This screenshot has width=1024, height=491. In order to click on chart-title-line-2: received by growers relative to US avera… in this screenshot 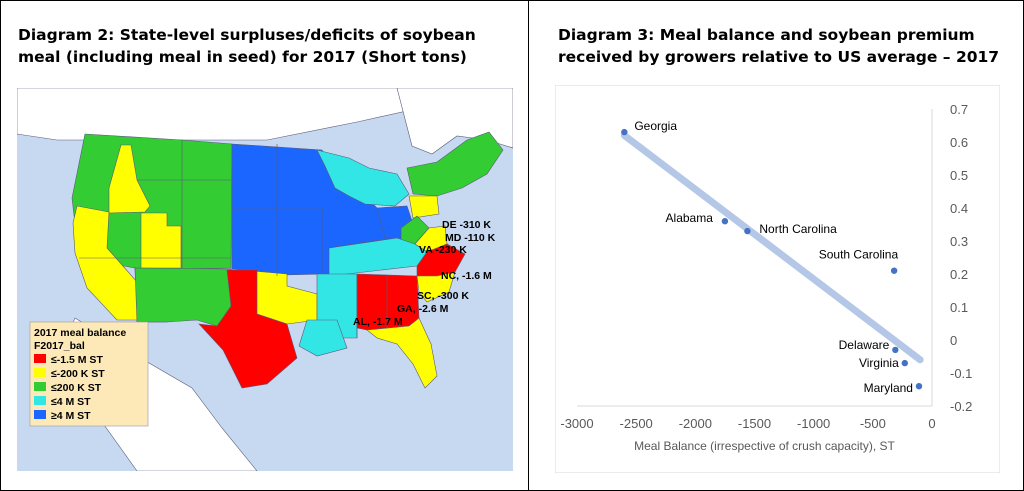, I will do `click(779, 57)`.